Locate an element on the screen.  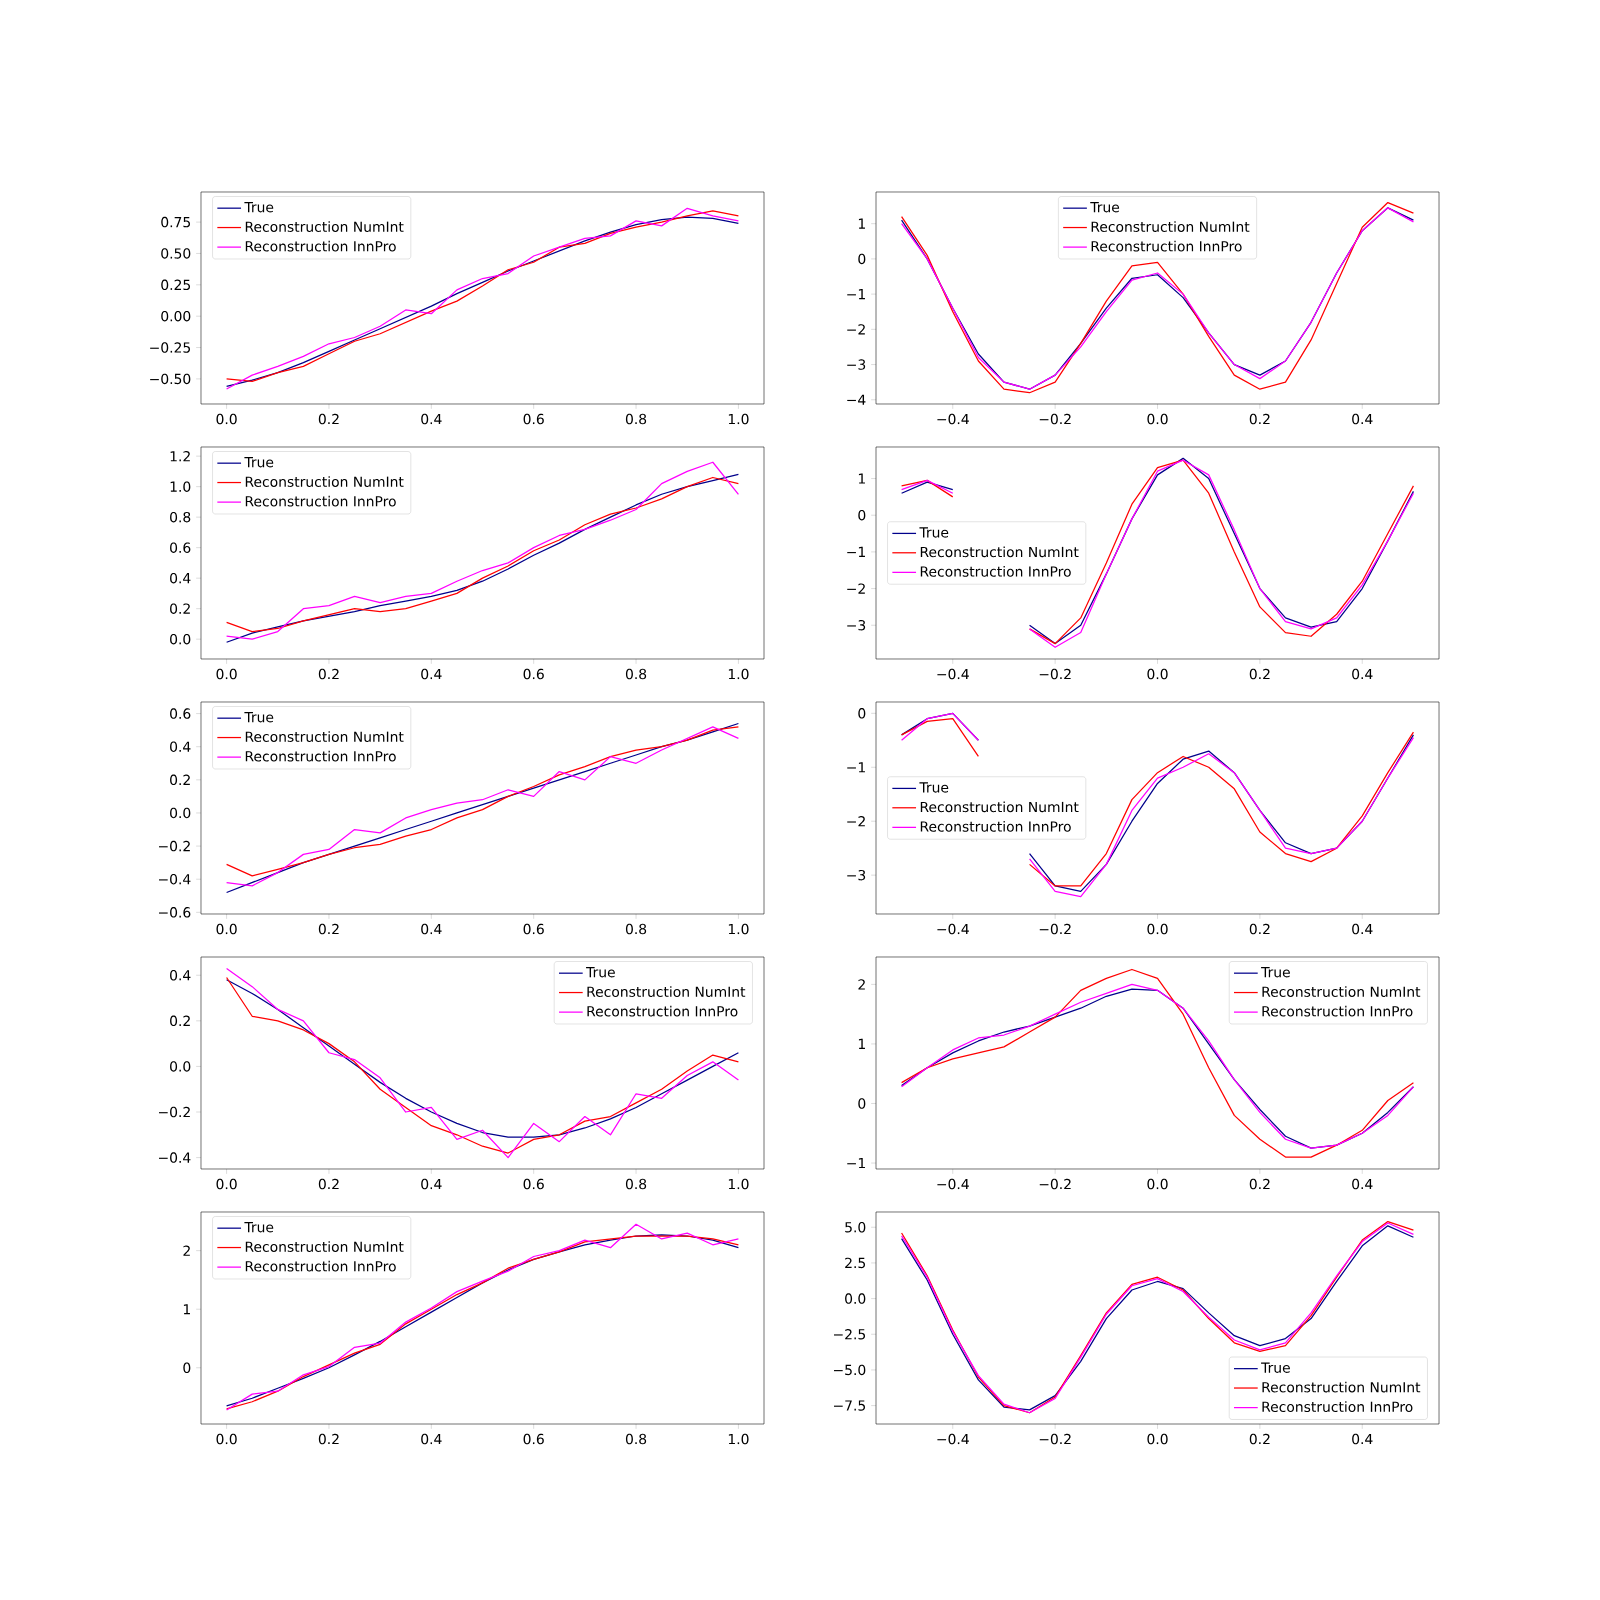
y-tick-label: 0.6 is located at coordinates (180, 547).